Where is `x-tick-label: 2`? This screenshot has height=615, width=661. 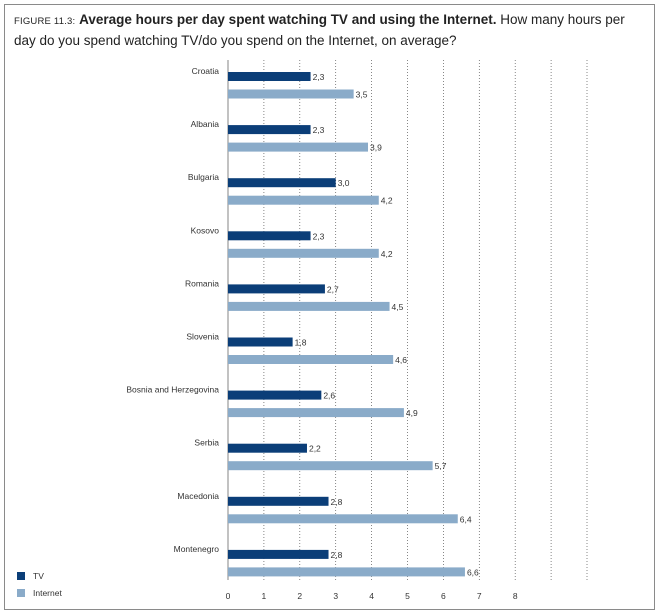 x-tick-label: 2 is located at coordinates (299, 596).